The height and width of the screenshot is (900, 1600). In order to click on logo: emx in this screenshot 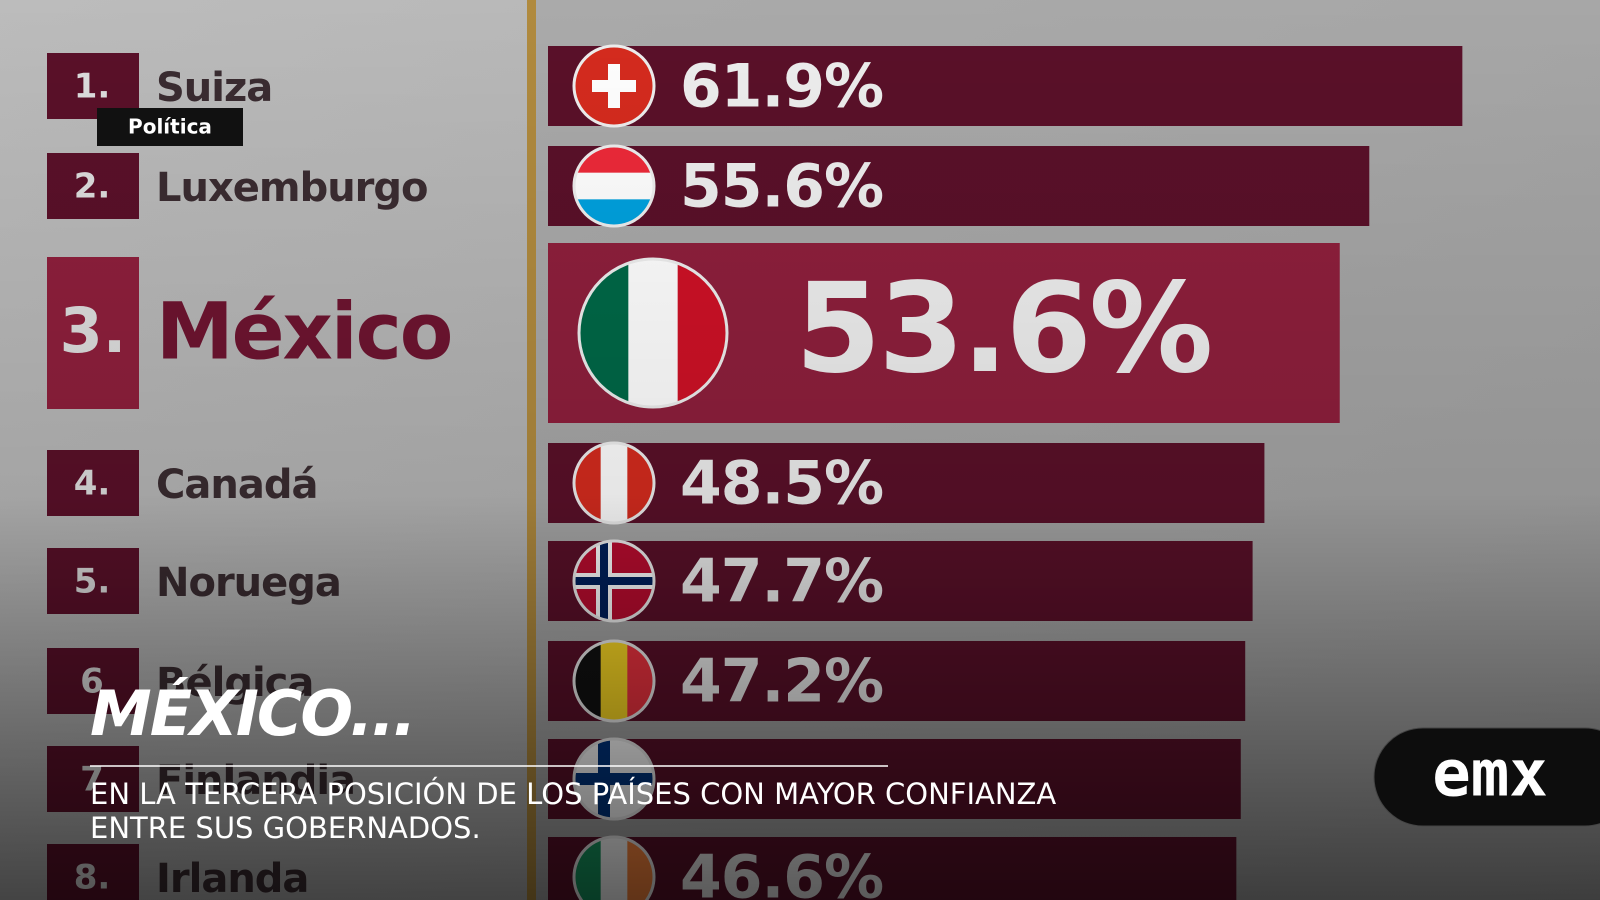, I will do `click(1490, 775)`.